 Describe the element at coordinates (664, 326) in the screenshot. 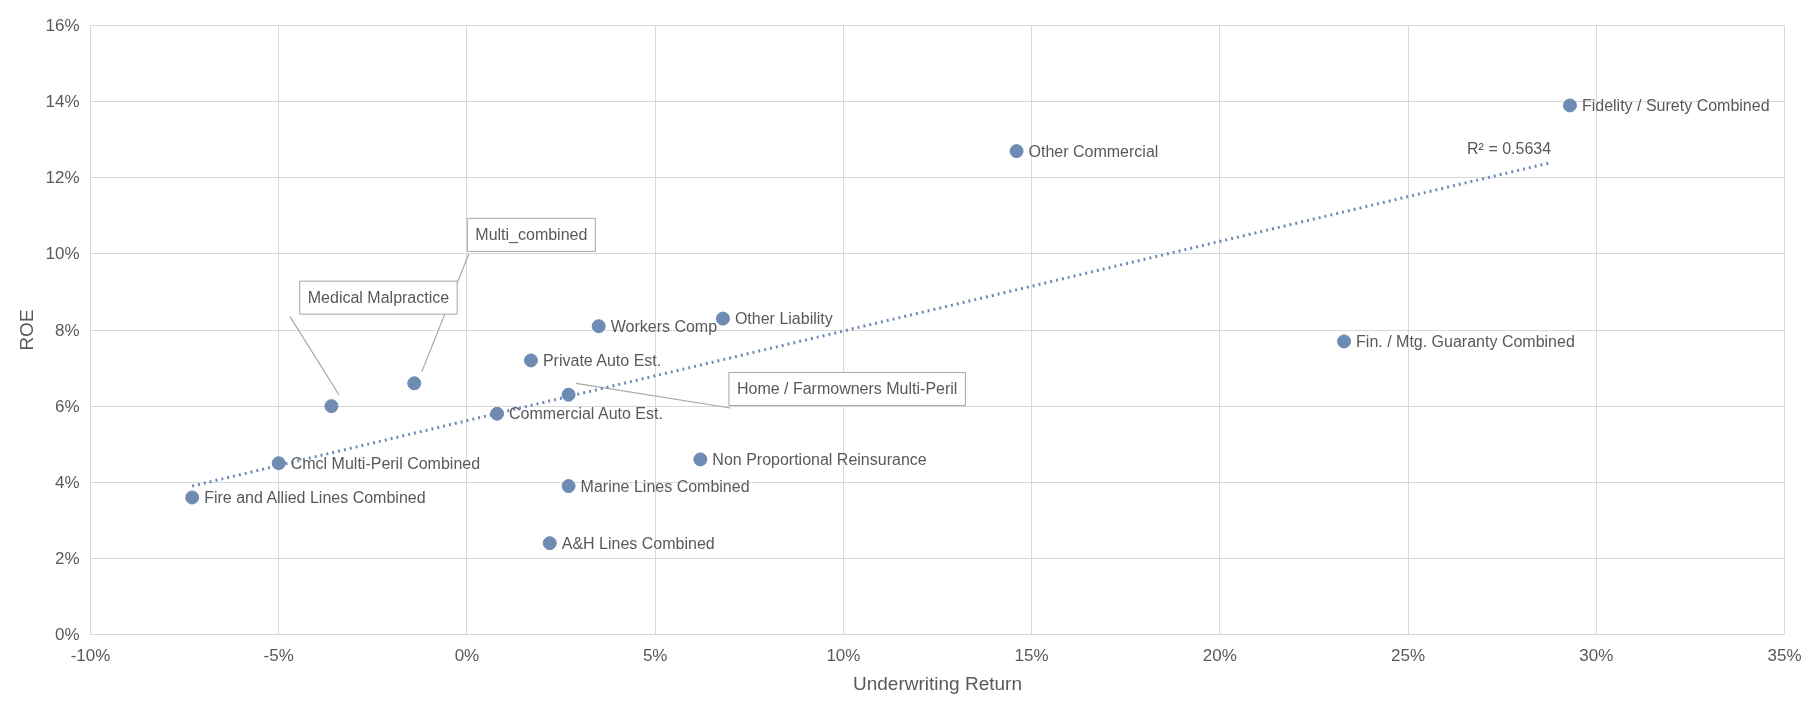

I see `data-label: Workers Comp` at that location.